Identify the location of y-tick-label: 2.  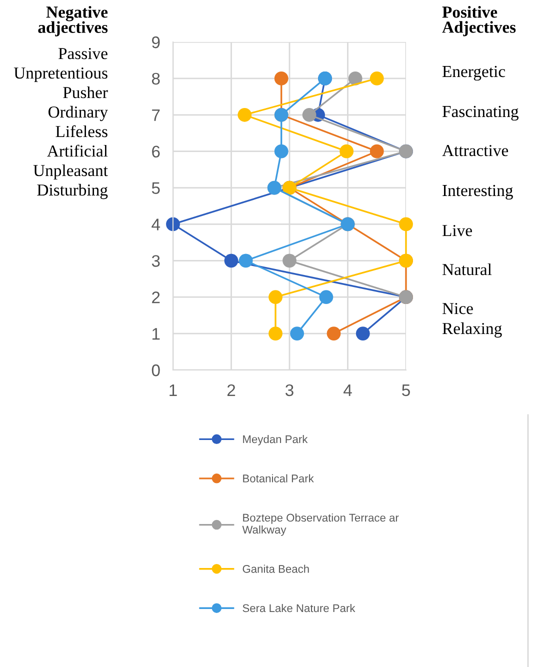
(156, 298).